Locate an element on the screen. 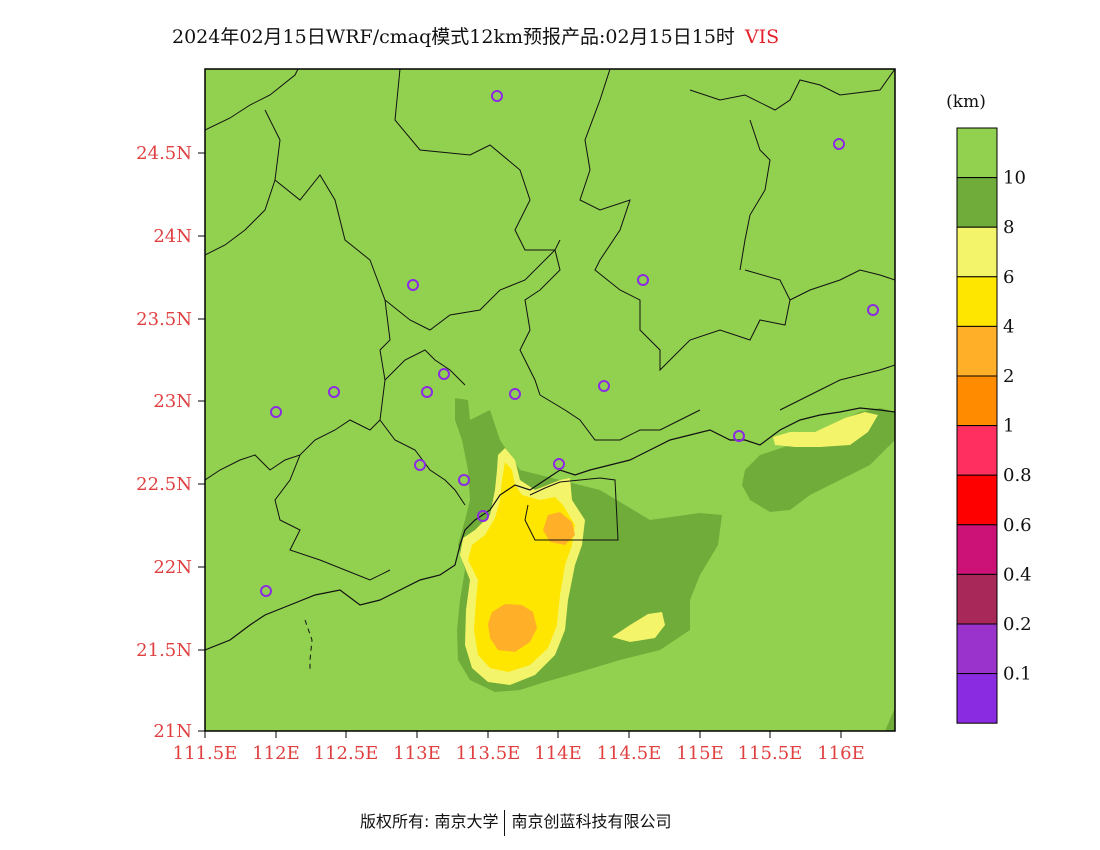 Image resolution: width=1100 pixels, height=850 pixels. footer-company: 南京创蓝科技有限公司 is located at coordinates (591, 821).